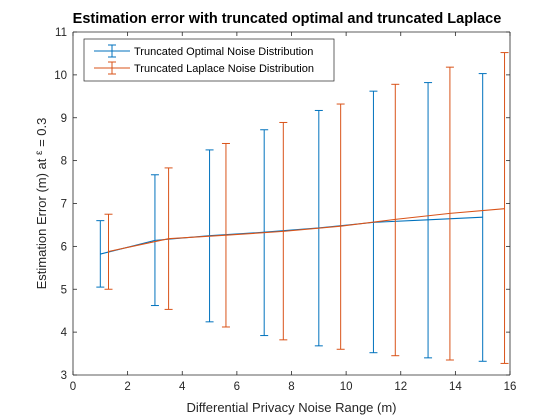  I want to click on y-axis-label-suffix: = 0.3, so click(41, 134).